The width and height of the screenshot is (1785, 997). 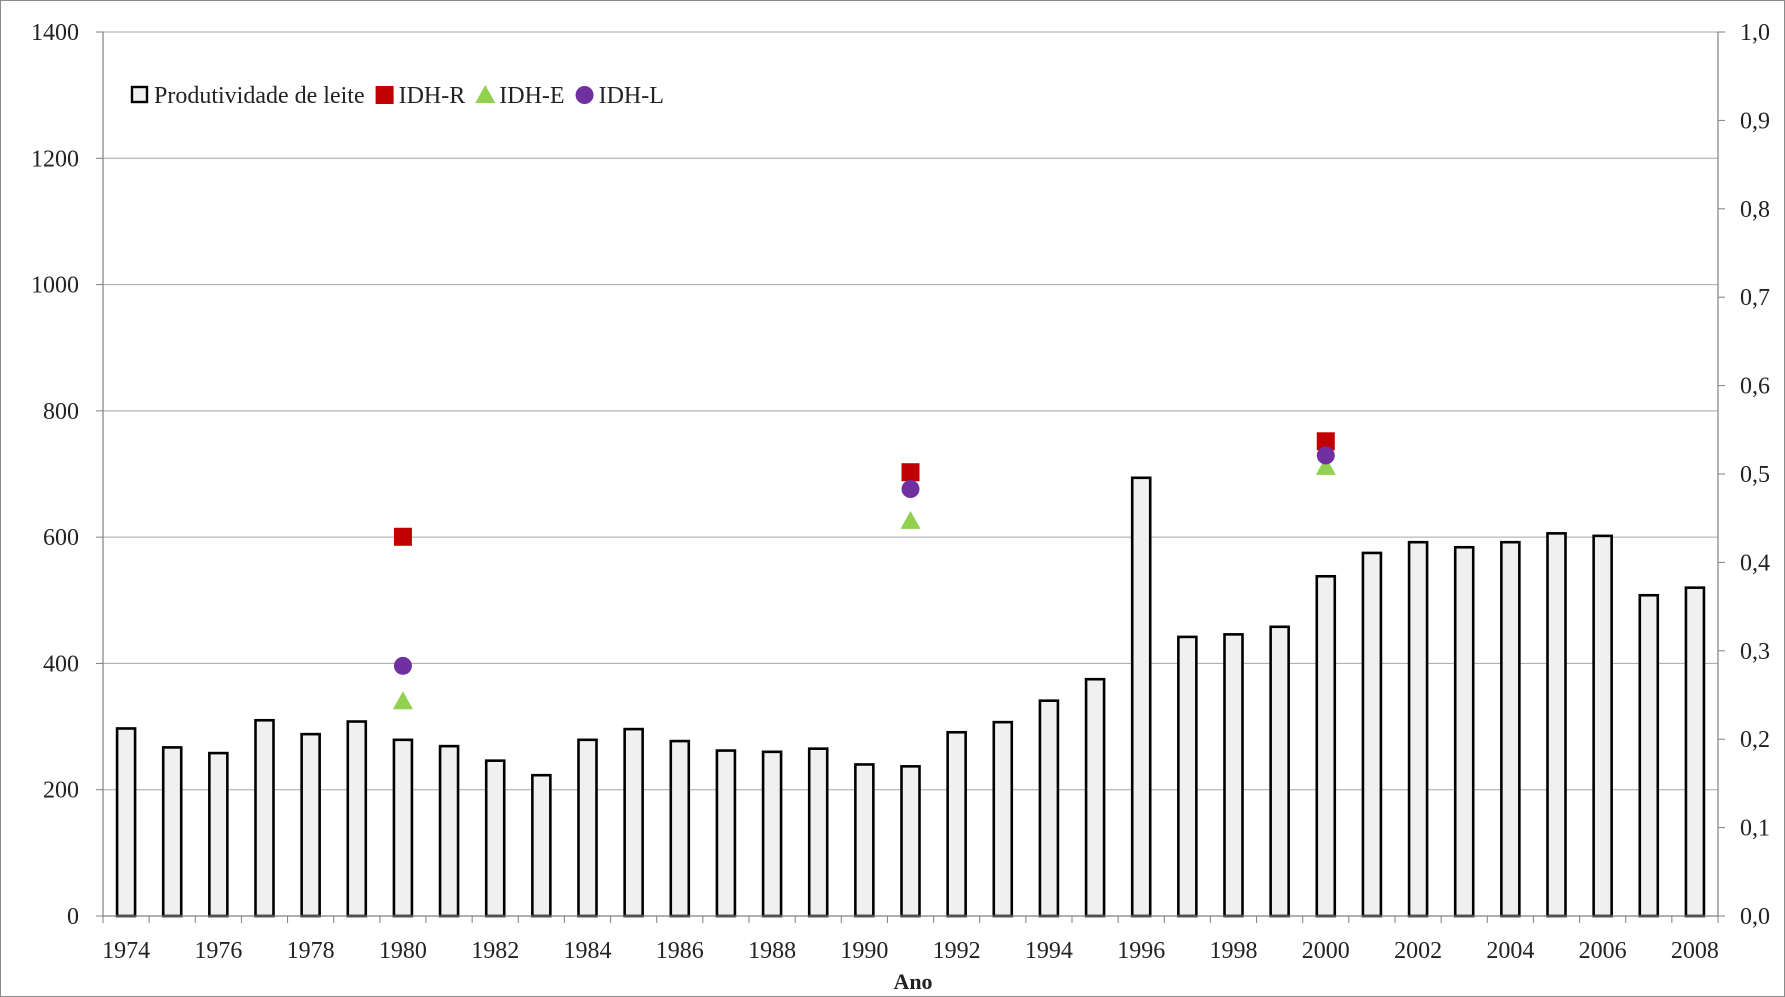 I want to click on x-tick-label: 1990, so click(x=864, y=951).